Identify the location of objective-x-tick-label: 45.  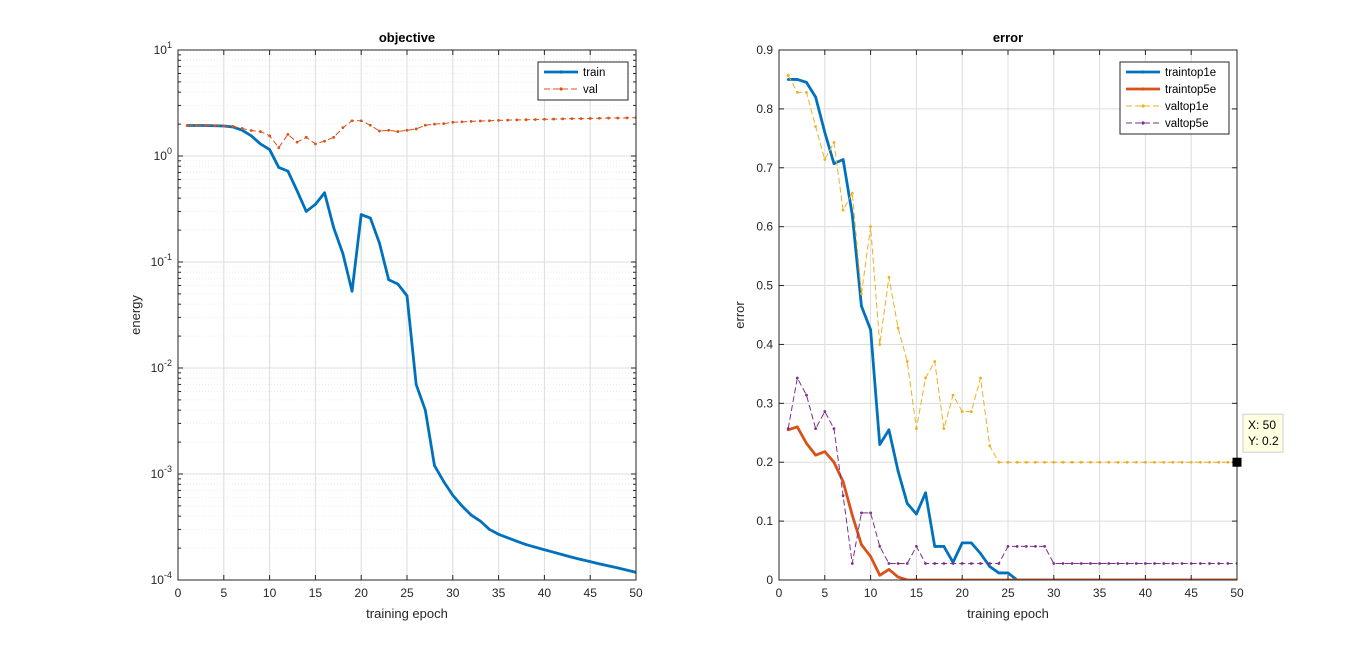
(591, 593).